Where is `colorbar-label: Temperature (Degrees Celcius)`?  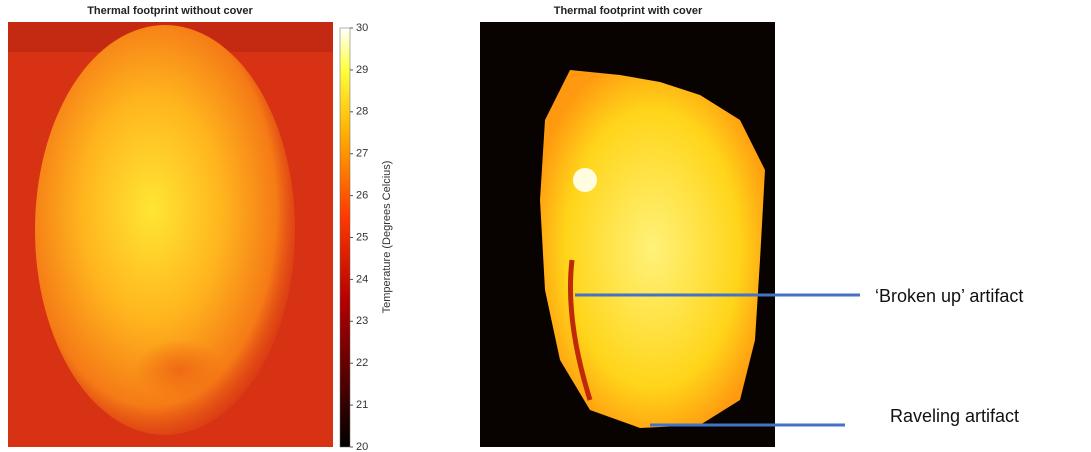
colorbar-label: Temperature (Degrees Celcius) is located at coordinates (387, 237).